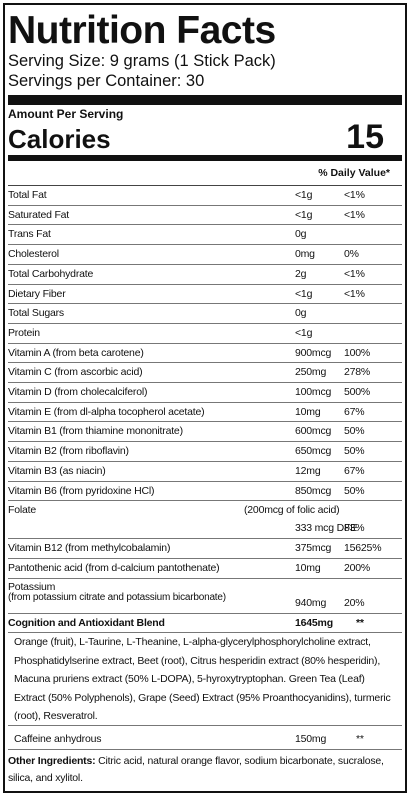  I want to click on nutrient-amount: 100mcg, so click(313, 392).